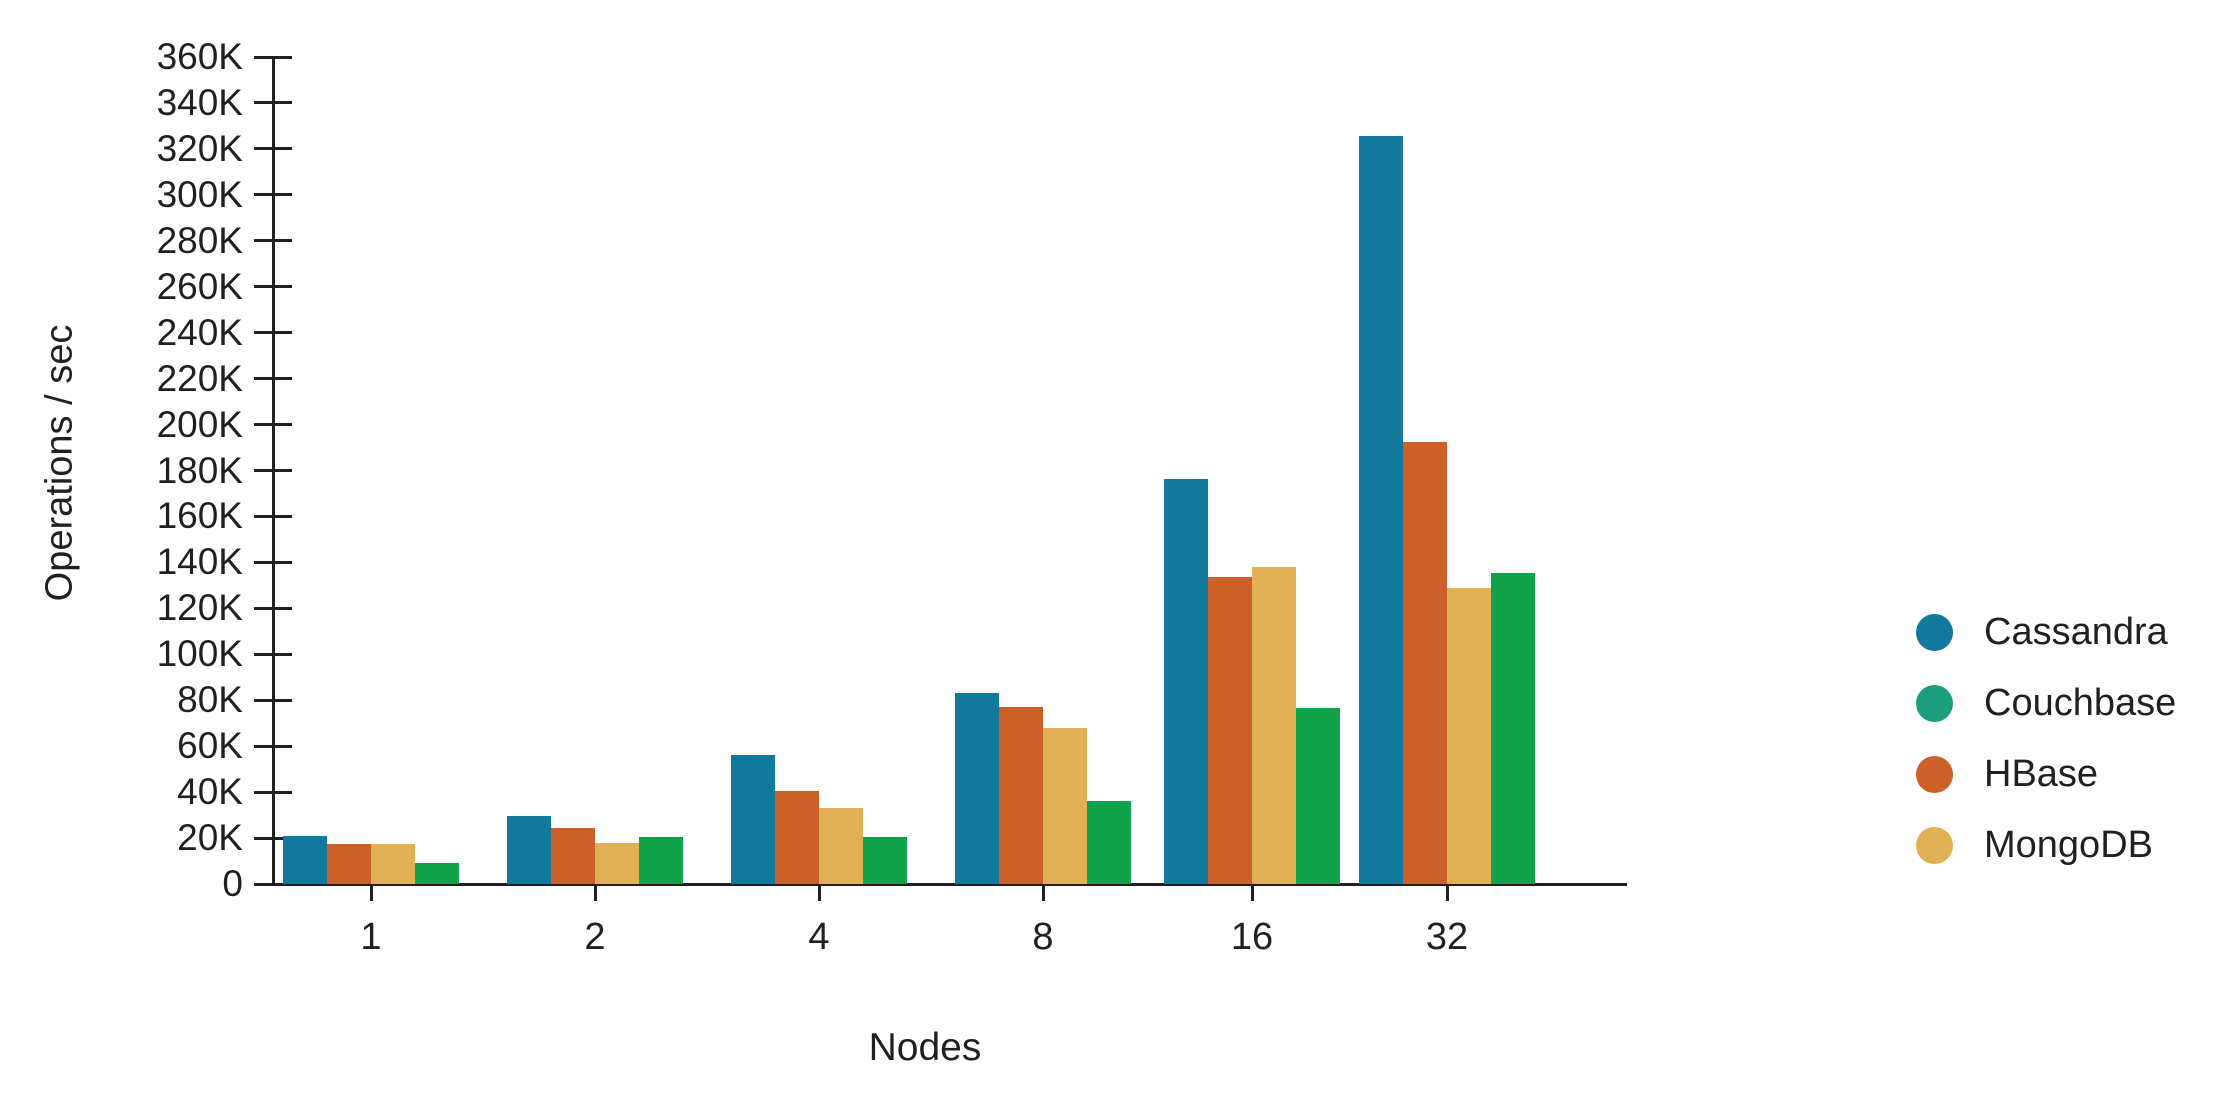 The height and width of the screenshot is (1105, 2240). What do you see at coordinates (210, 746) in the screenshot?
I see `y-tick-label: 60K` at bounding box center [210, 746].